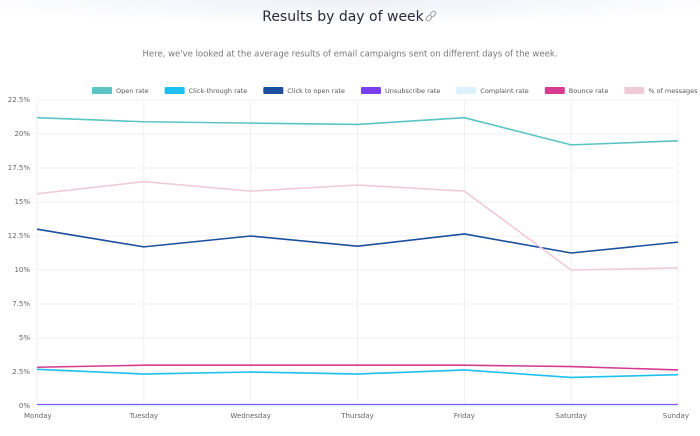 Image resolution: width=700 pixels, height=436 pixels. I want to click on link-icon, so click(431, 16).